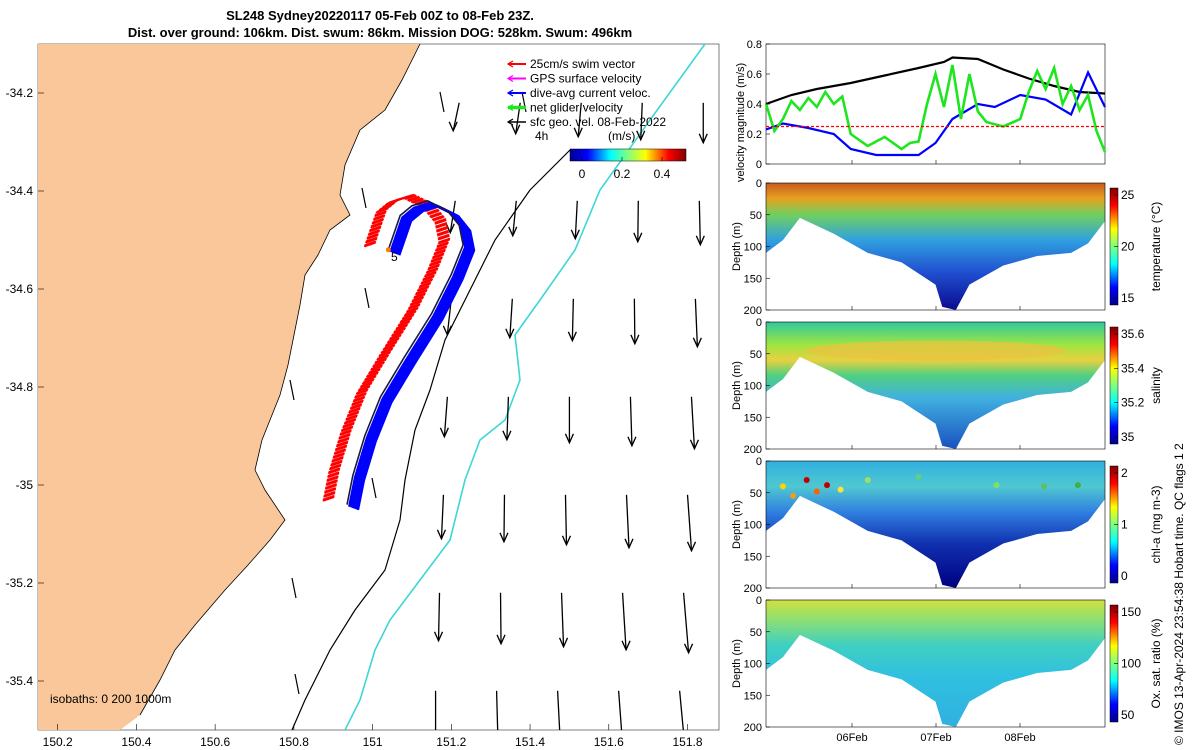 This screenshot has width=1200, height=750. What do you see at coordinates (590, 93) in the screenshot?
I see `legend-label: dive-avg current veloc.` at bounding box center [590, 93].